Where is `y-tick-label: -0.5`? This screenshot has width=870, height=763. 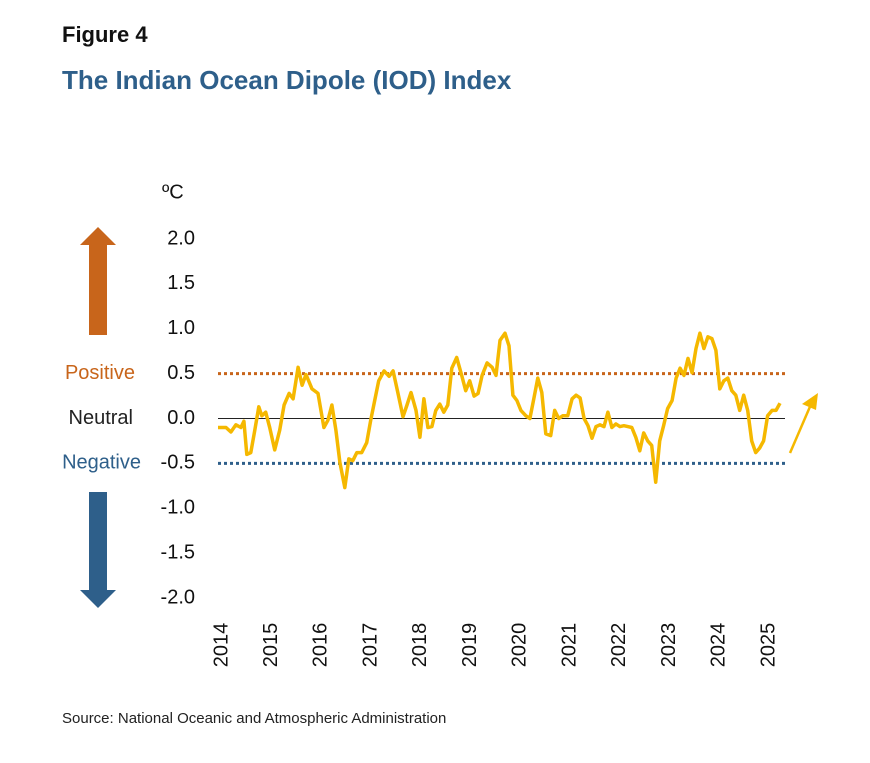 y-tick-label: -0.5 is located at coordinates (178, 463).